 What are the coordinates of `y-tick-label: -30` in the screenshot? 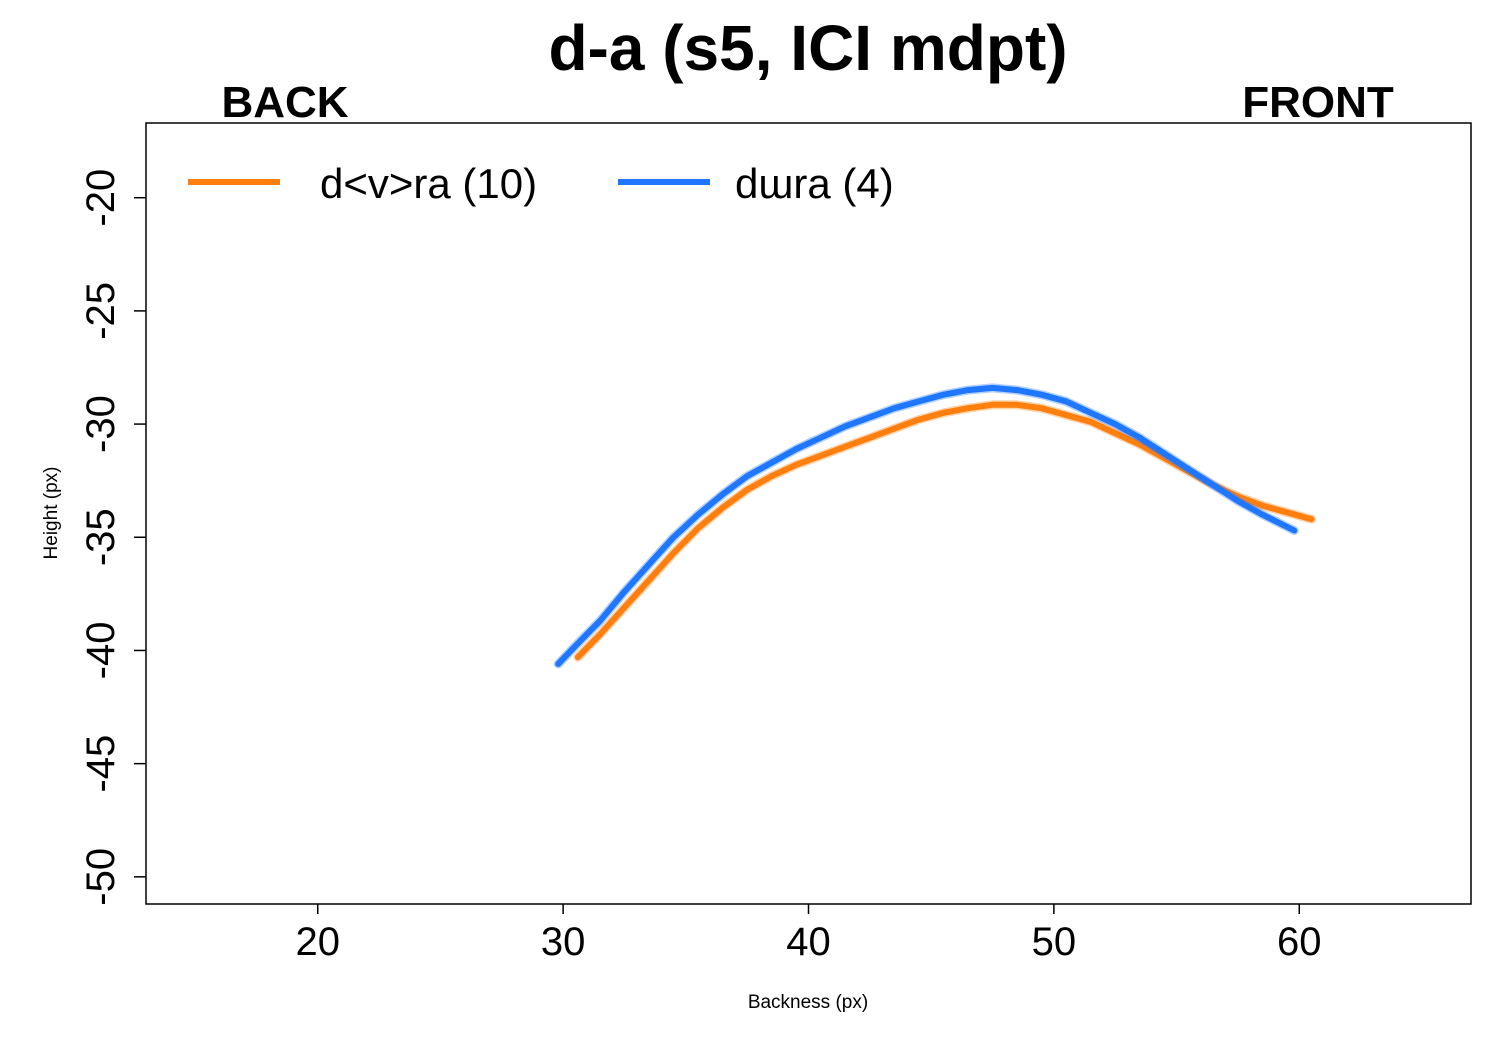 It's located at (101, 424).